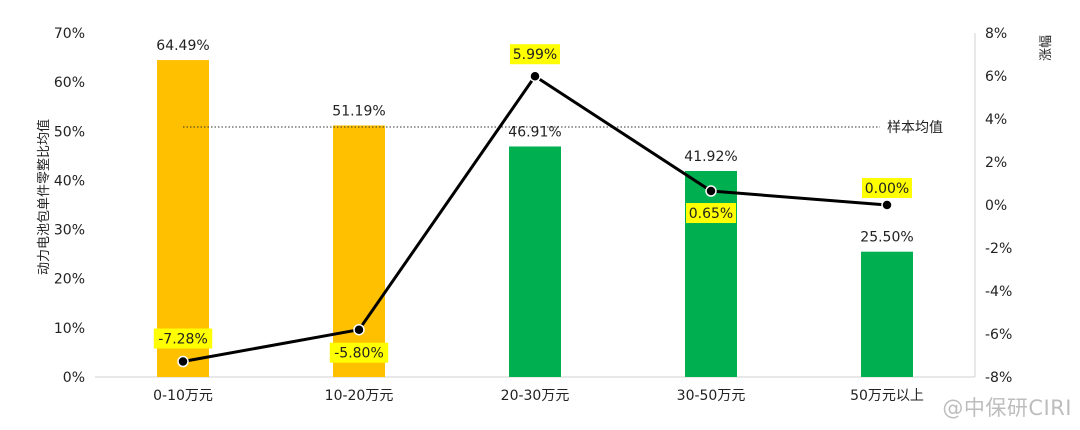 This screenshot has width=1080, height=430. What do you see at coordinates (183, 396) in the screenshot?
I see `x-tick-label: 0-10万元` at bounding box center [183, 396].